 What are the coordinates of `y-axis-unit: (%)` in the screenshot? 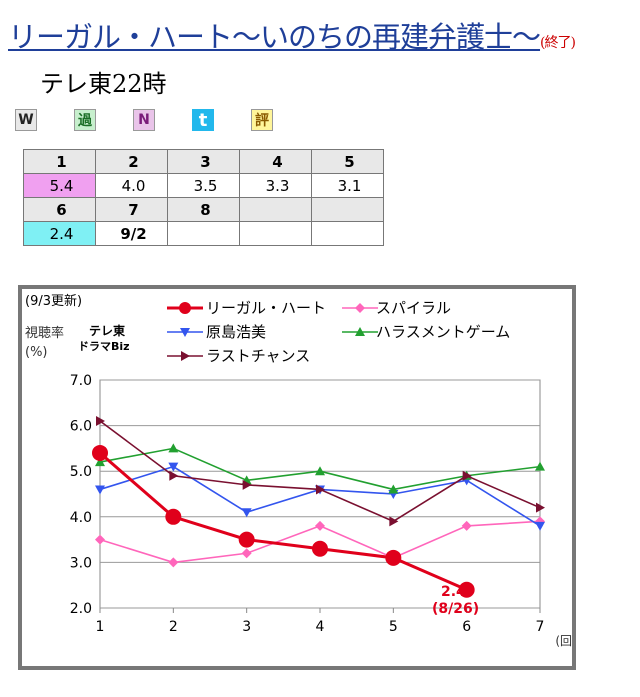 It's located at (36, 352).